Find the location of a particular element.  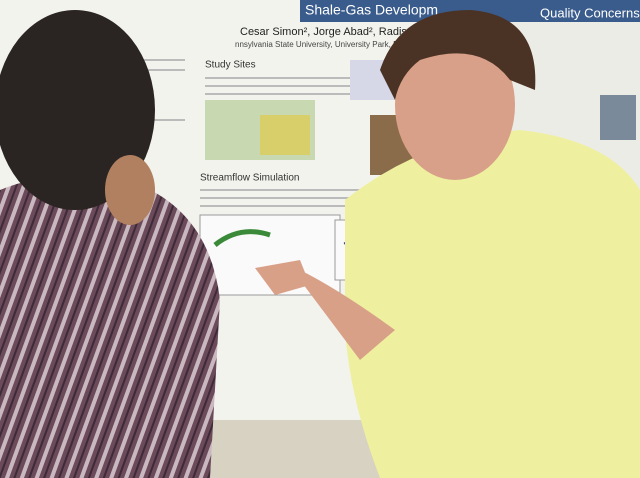

left-person-face is located at coordinates (130, 190).